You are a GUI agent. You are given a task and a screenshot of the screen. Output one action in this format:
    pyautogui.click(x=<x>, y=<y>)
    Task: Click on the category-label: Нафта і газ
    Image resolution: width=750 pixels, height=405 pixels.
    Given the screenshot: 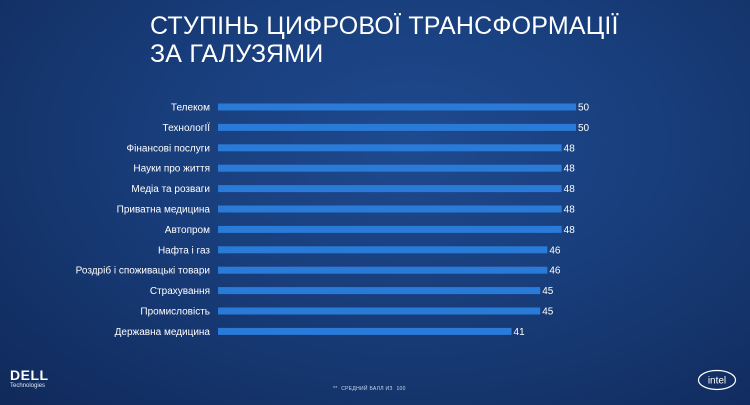 What is the action you would take?
    pyautogui.click(x=184, y=250)
    